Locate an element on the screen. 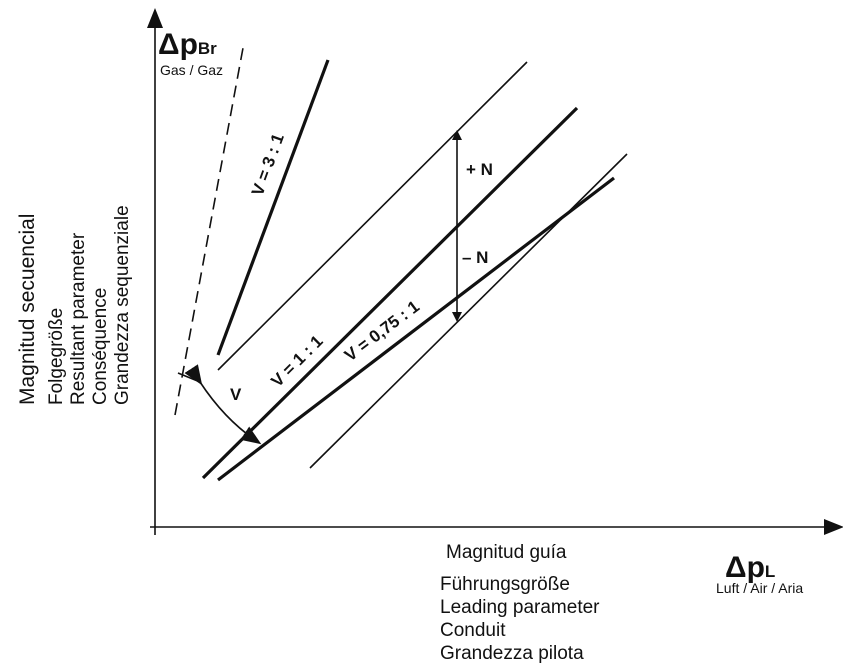 The height and width of the screenshot is (668, 843). plus-n: + N is located at coordinates (479, 169).